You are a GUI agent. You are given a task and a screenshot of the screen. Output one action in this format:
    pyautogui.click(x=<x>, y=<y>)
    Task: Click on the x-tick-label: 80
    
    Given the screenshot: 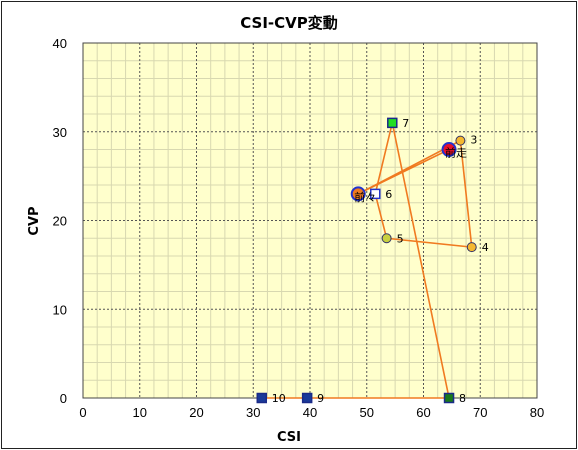 What is the action you would take?
    pyautogui.click(x=537, y=412)
    